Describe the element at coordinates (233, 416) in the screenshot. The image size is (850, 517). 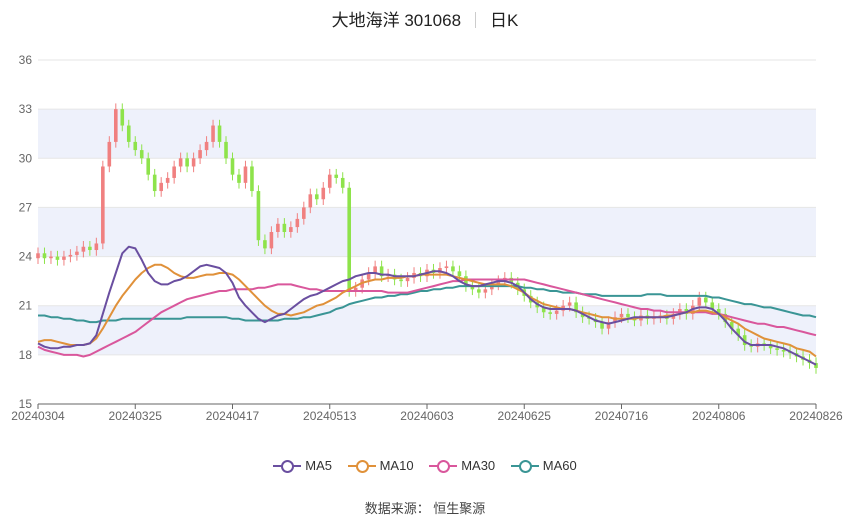
I see `x-tick-label: 20240417` at that location.